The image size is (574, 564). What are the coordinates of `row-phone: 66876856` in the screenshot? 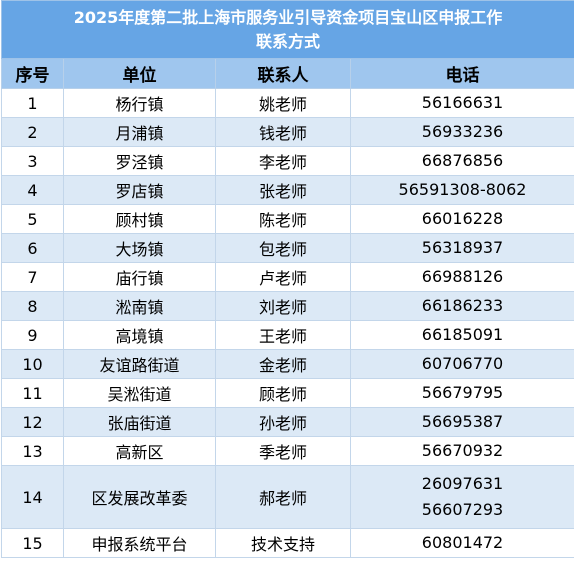 It's located at (461, 161).